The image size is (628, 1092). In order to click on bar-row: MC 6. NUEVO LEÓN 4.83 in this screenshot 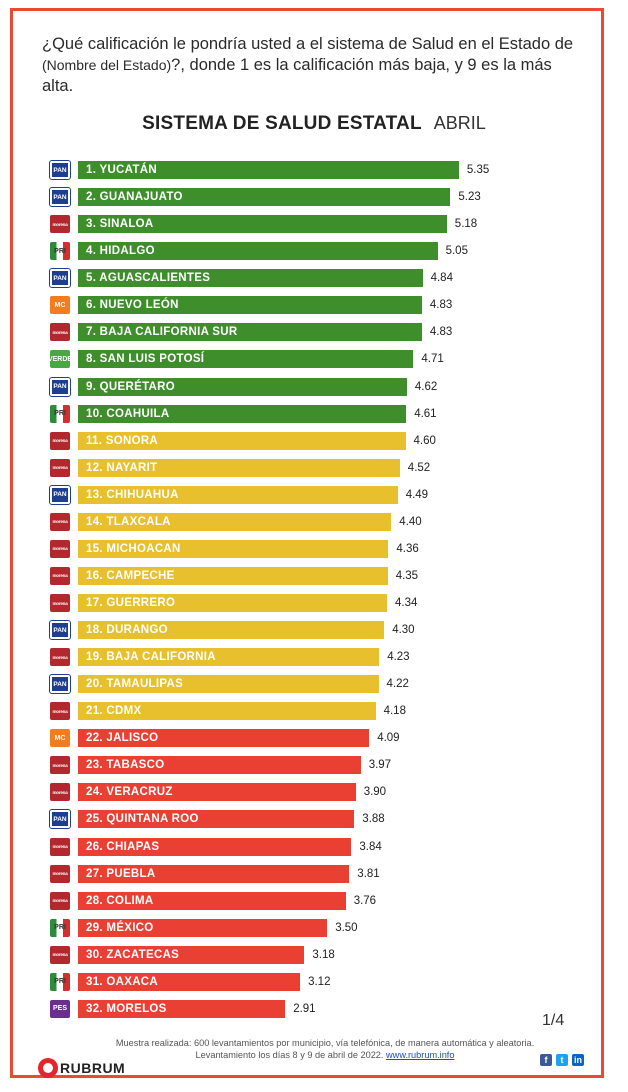, I will do `click(314, 305)`.